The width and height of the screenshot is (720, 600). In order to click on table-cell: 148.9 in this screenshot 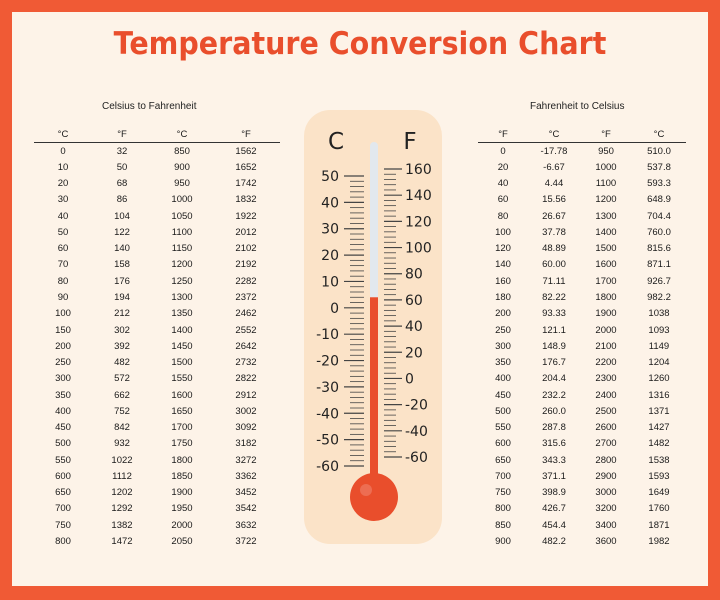, I will do `click(554, 346)`.